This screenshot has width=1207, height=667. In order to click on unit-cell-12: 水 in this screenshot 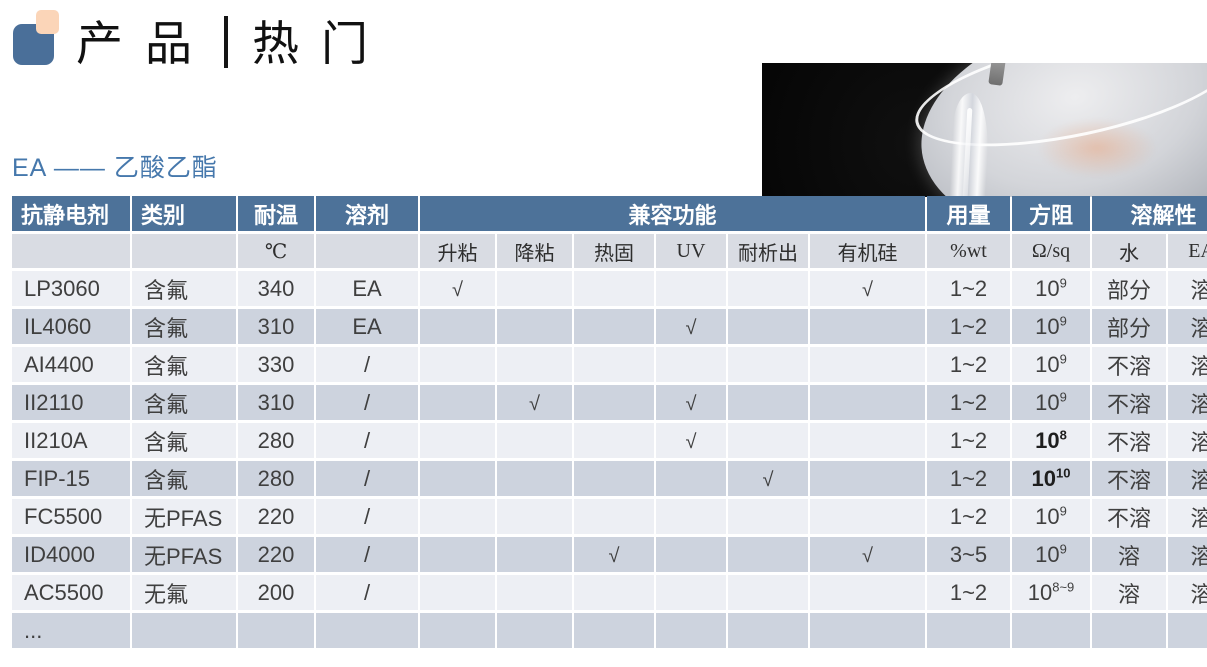, I will do `click(1129, 251)`.